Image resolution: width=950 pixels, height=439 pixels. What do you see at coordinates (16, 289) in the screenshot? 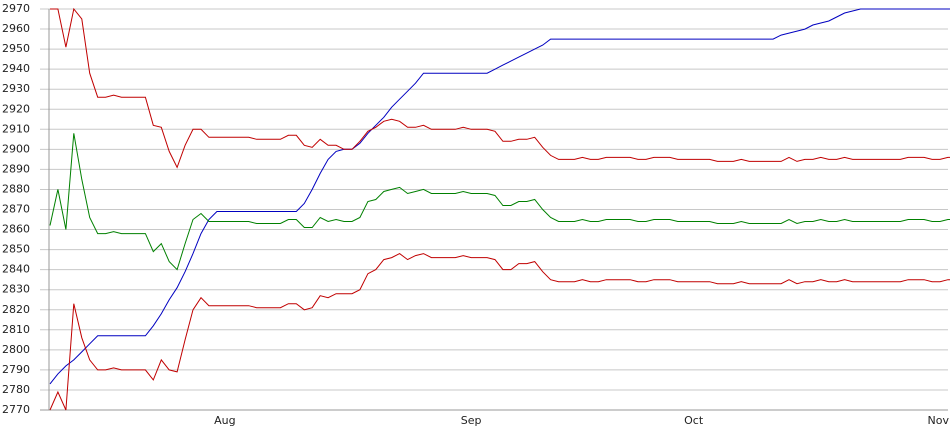
I see `y-tick-label: 2830` at bounding box center [16, 289].